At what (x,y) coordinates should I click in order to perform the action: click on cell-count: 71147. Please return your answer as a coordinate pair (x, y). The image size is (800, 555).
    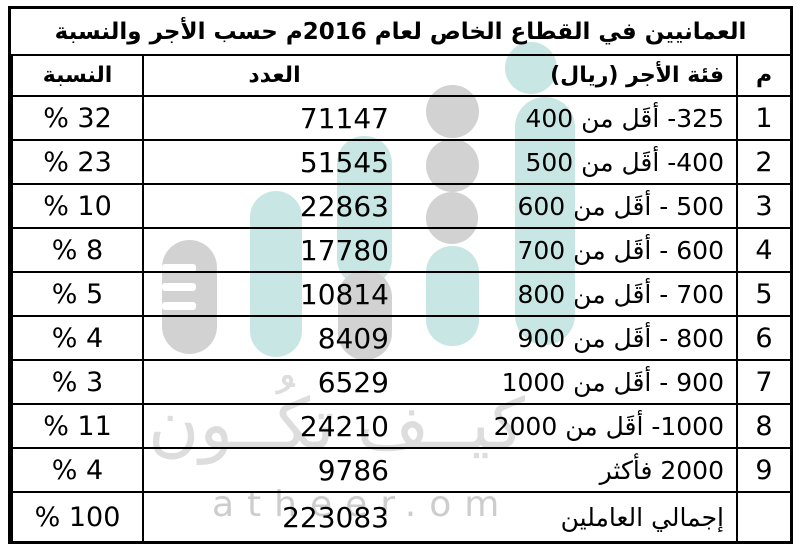
    Looking at the image, I should click on (273, 118).